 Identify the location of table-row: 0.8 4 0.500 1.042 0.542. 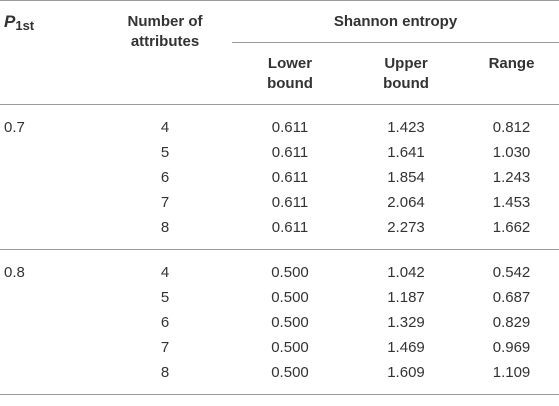
(279, 268).